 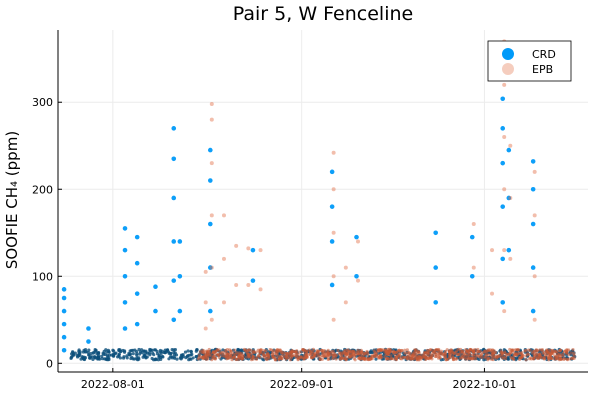 What do you see at coordinates (542, 69) in the screenshot?
I see `legend-label-epb: EPB` at bounding box center [542, 69].